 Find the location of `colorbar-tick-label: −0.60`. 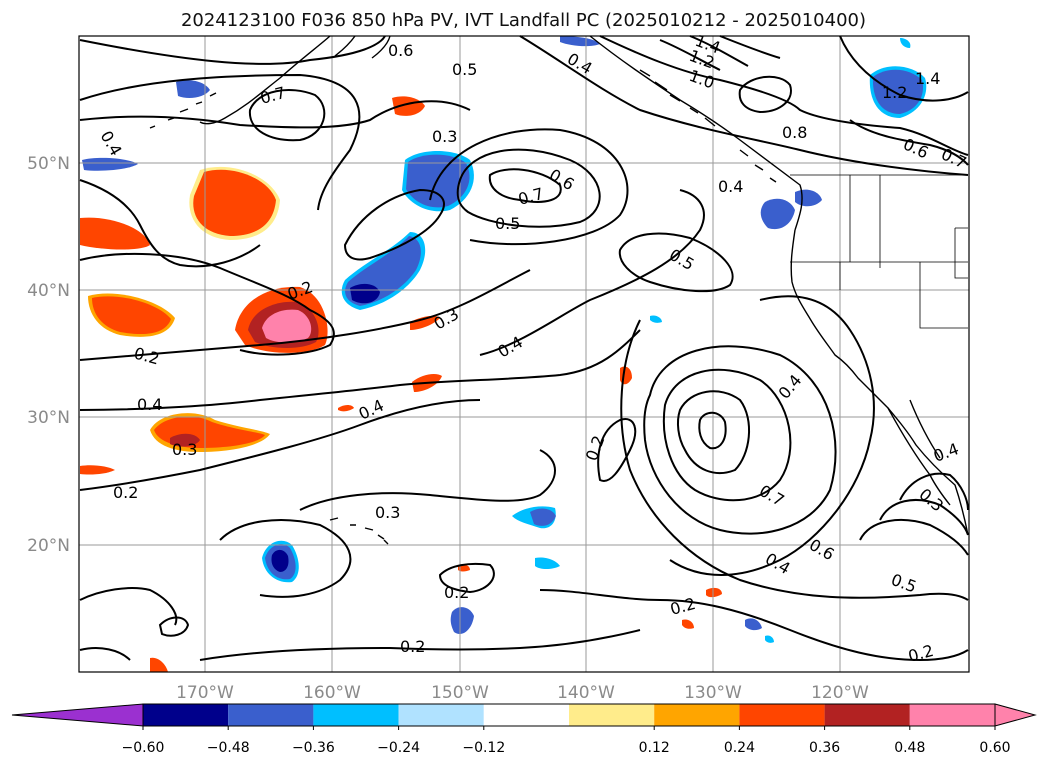

colorbar-tick-label: −0.60 is located at coordinates (143, 748).